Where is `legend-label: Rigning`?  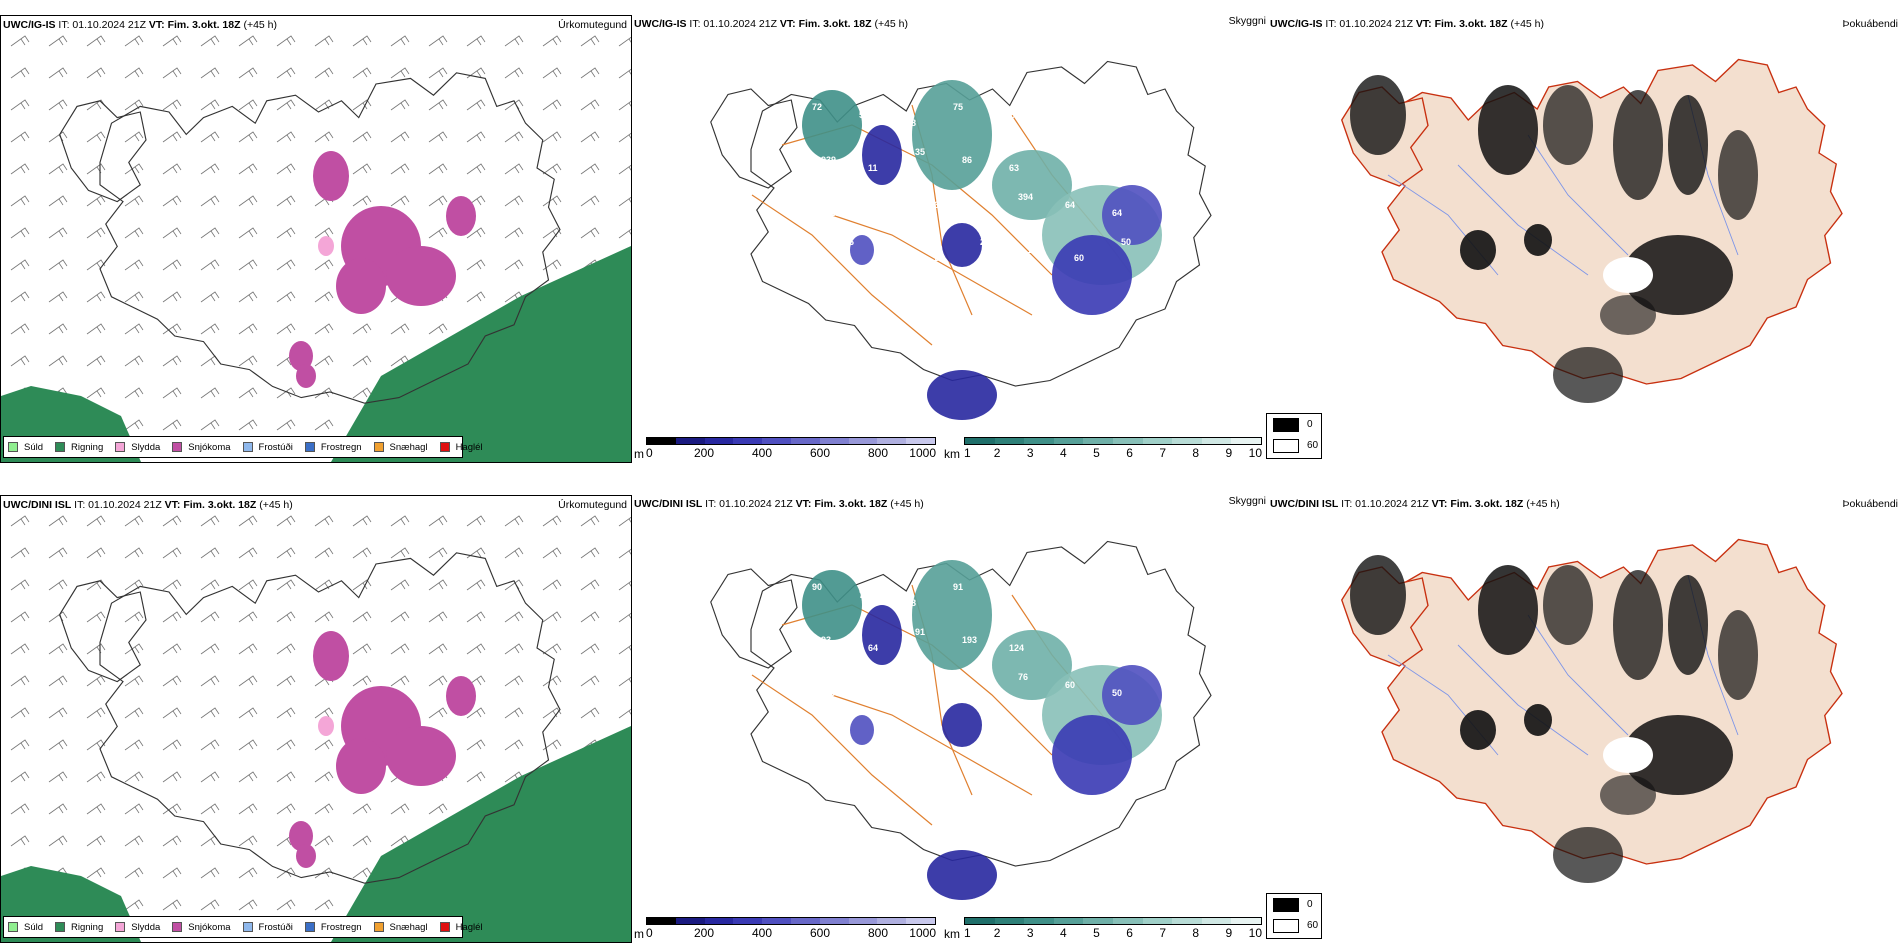
legend-label: Rigning is located at coordinates (87, 447).